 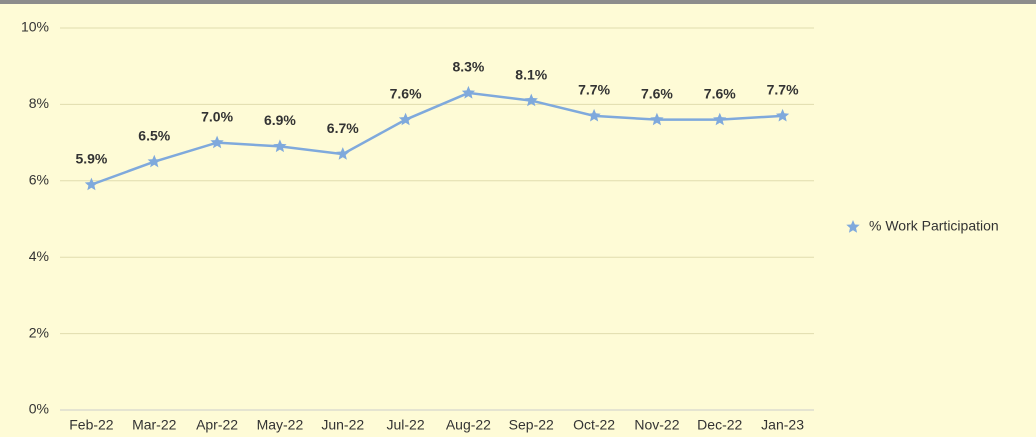 I want to click on y-tick-label: 6%, so click(x=39, y=180).